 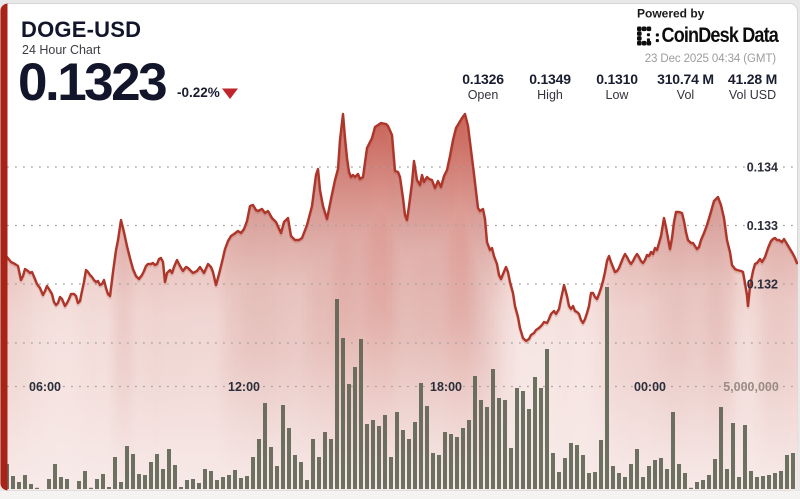 What do you see at coordinates (751, 387) in the screenshot?
I see `svg-text: 5,000,000` at bounding box center [751, 387].